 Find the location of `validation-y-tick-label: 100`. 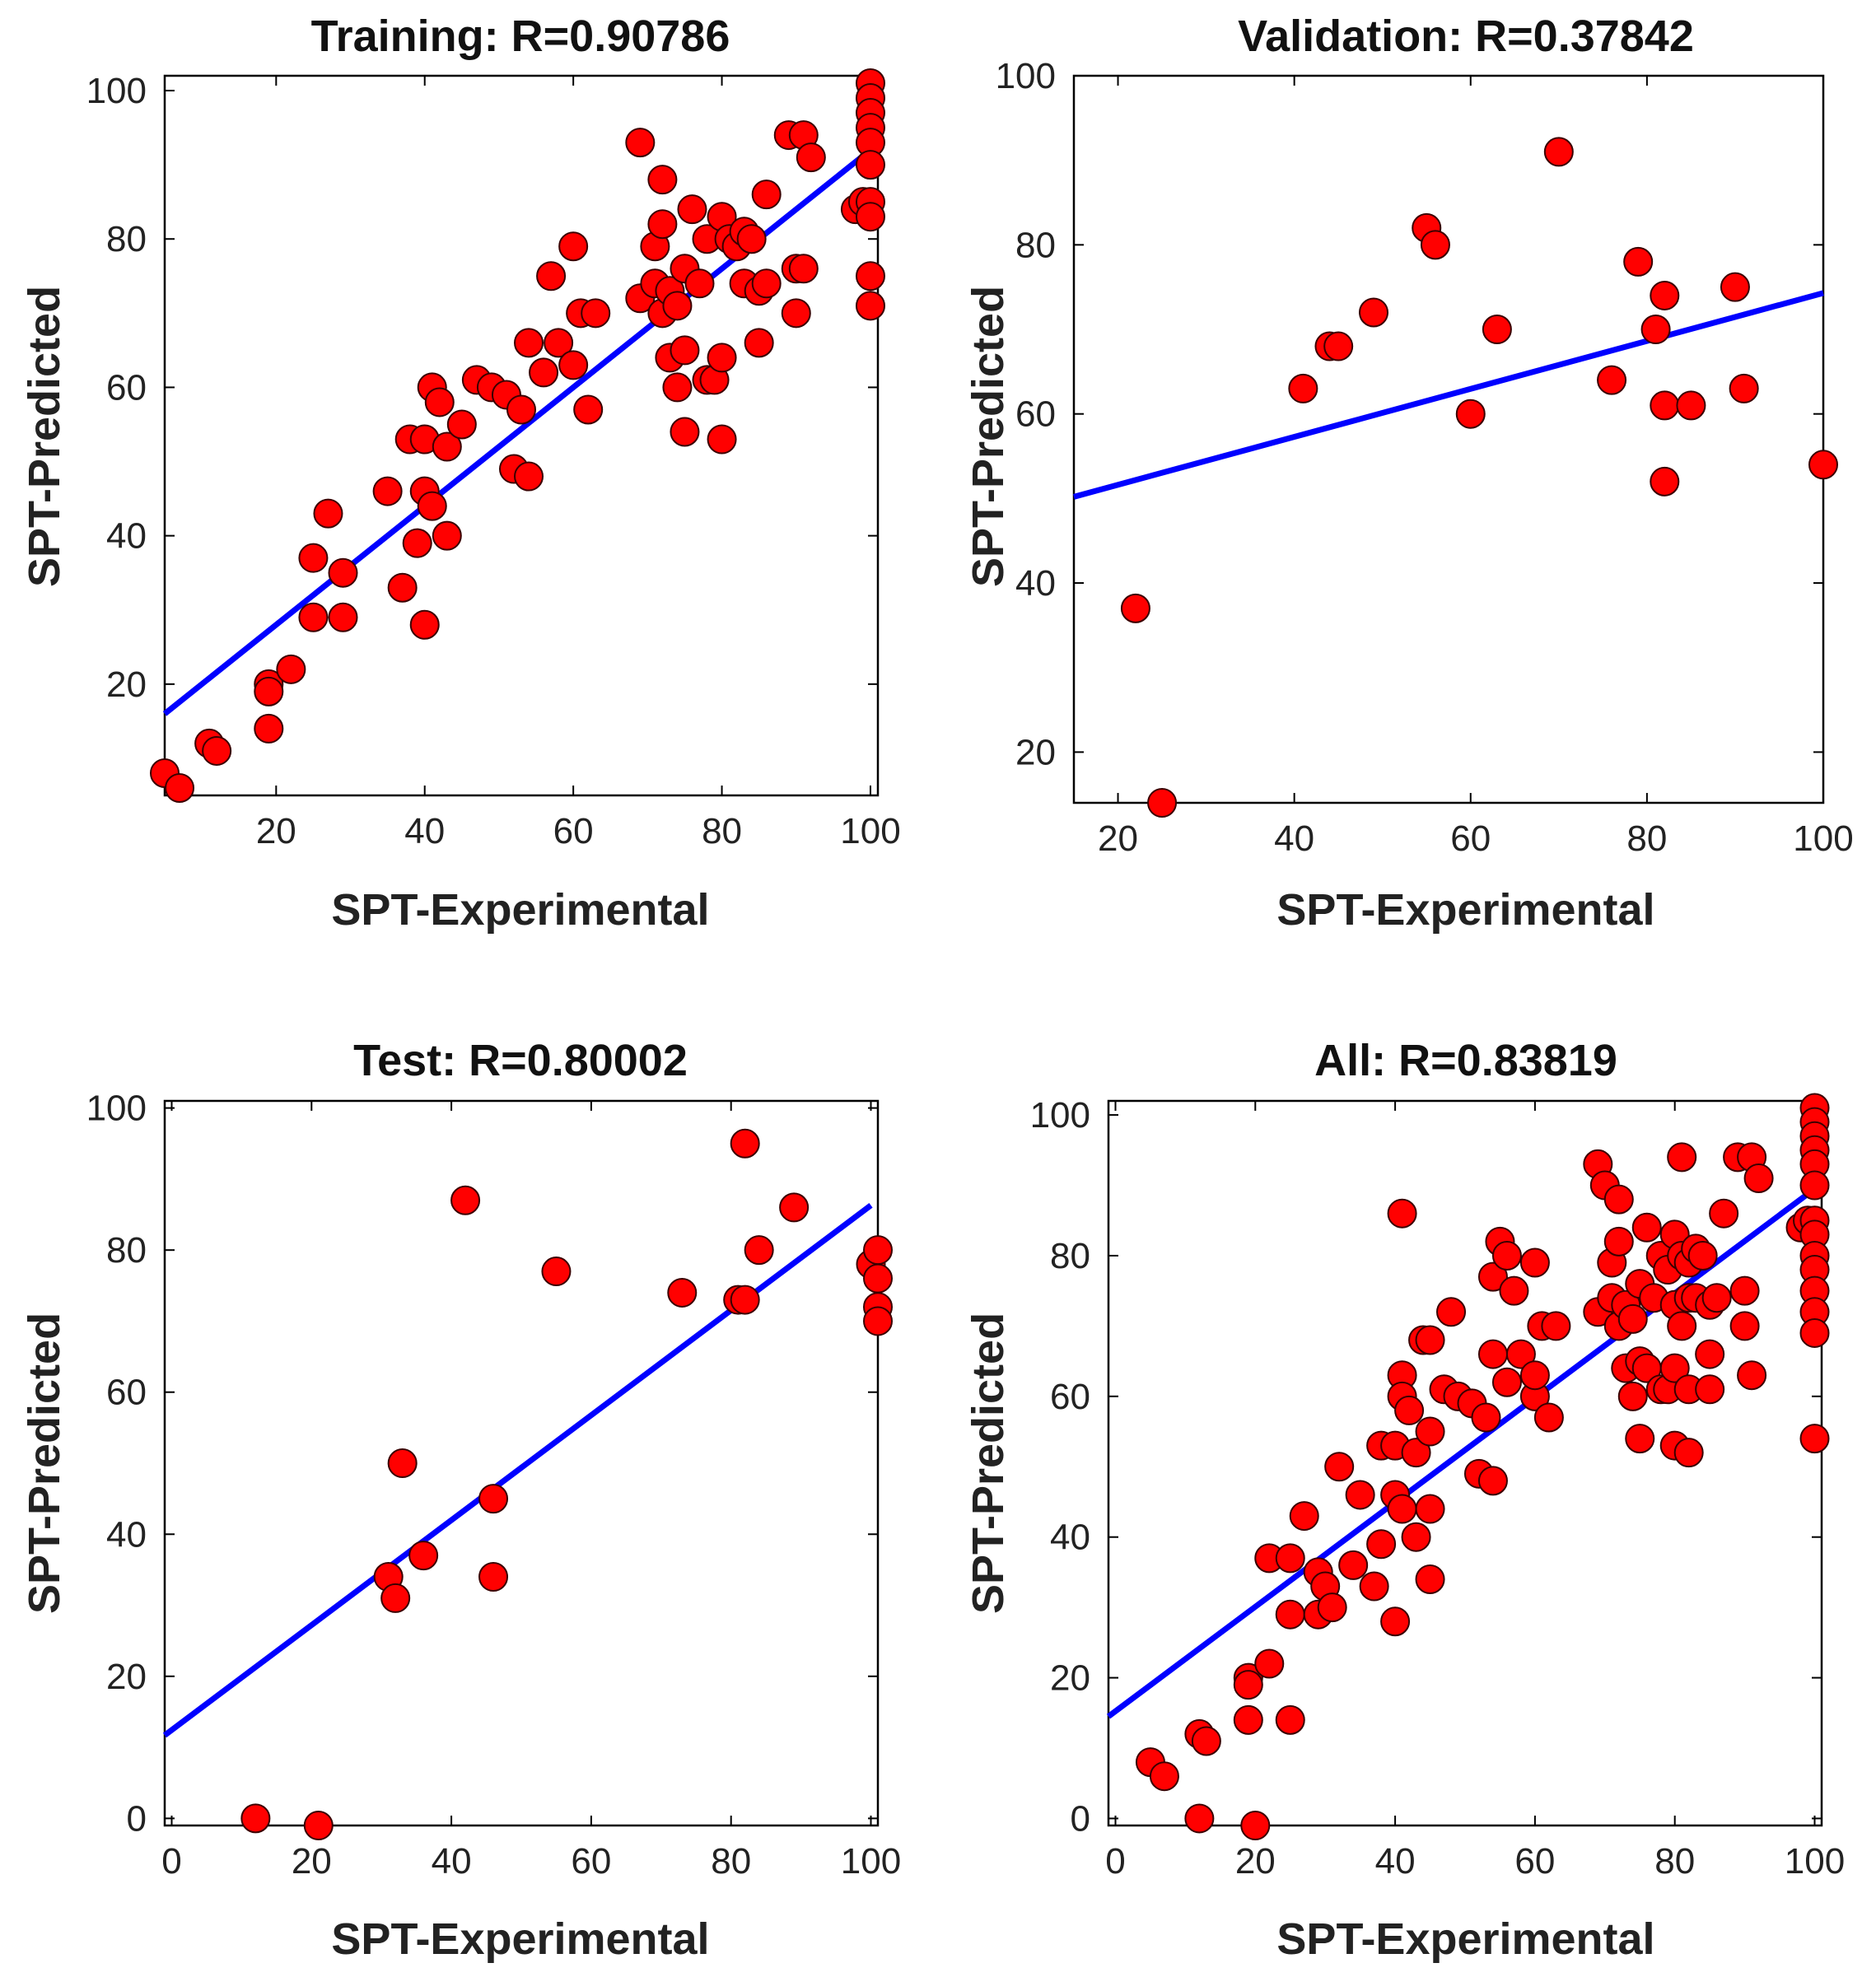

validation-y-tick-label: 100 is located at coordinates (1026, 76).